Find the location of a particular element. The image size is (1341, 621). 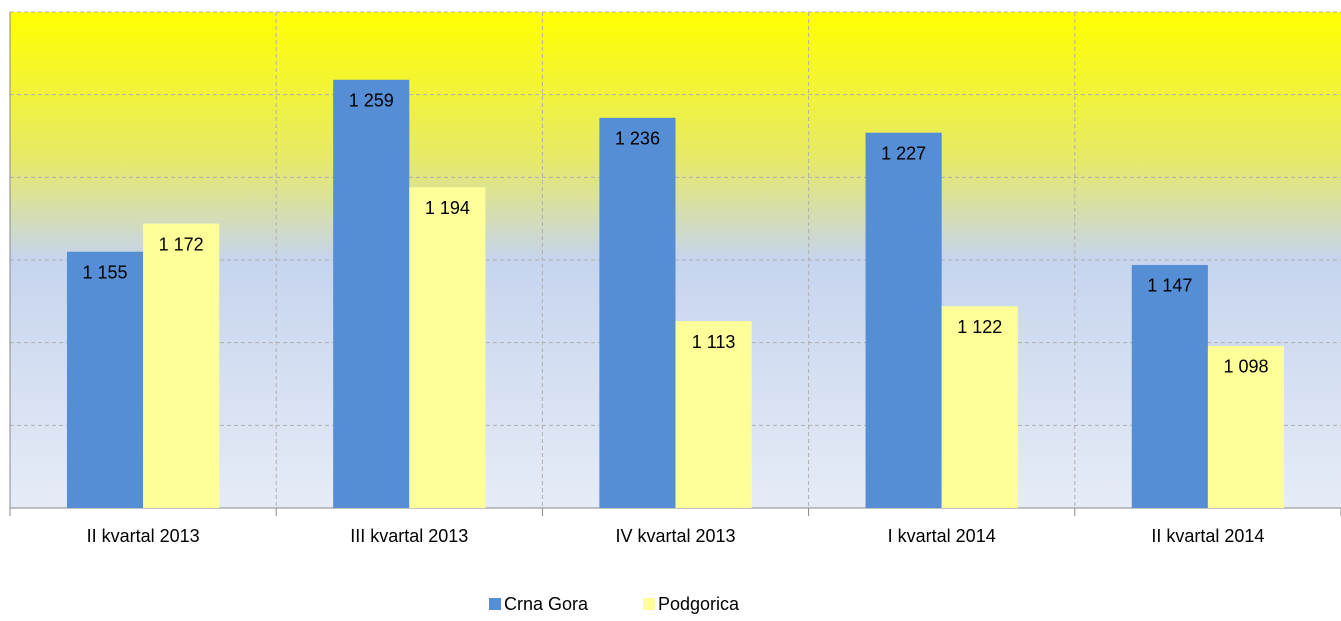

x-tick-label: II kvartal 2014 is located at coordinates (1207, 536).